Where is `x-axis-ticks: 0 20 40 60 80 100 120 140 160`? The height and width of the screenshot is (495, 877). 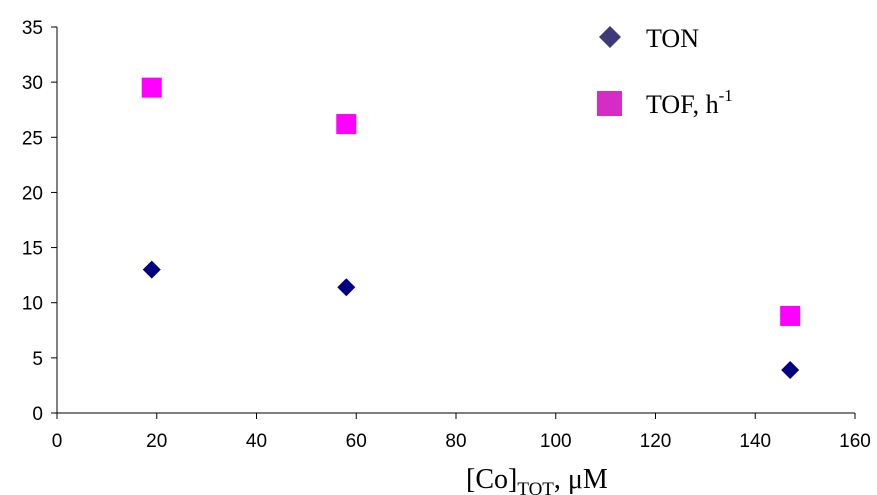 x-axis-ticks: 0 20 40 60 80 100 120 140 160 is located at coordinates (461, 432).